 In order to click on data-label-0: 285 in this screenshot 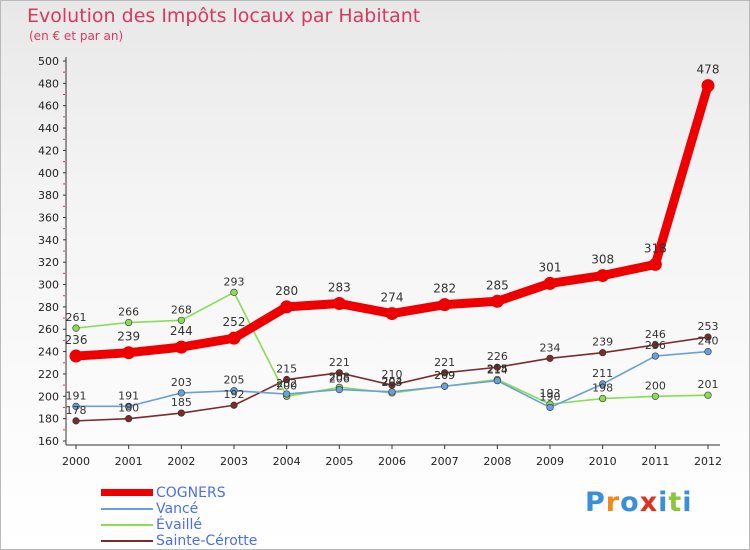, I will do `click(497, 285)`.